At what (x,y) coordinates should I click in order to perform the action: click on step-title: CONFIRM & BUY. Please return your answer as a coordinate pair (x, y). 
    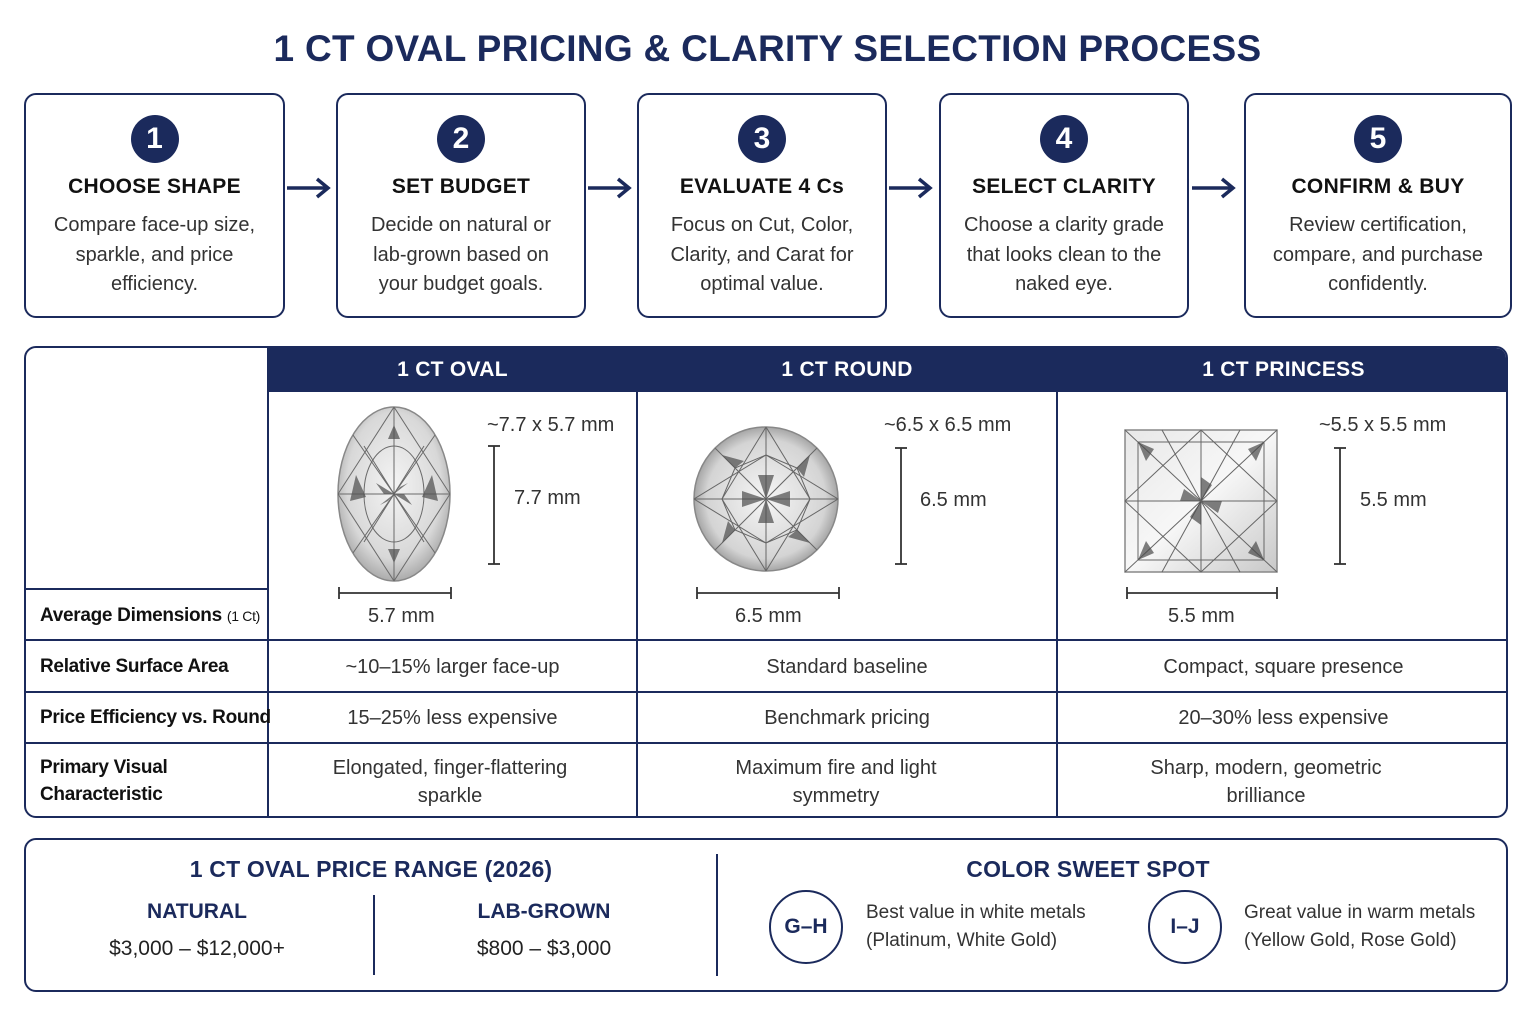
    Looking at the image, I should click on (1378, 186).